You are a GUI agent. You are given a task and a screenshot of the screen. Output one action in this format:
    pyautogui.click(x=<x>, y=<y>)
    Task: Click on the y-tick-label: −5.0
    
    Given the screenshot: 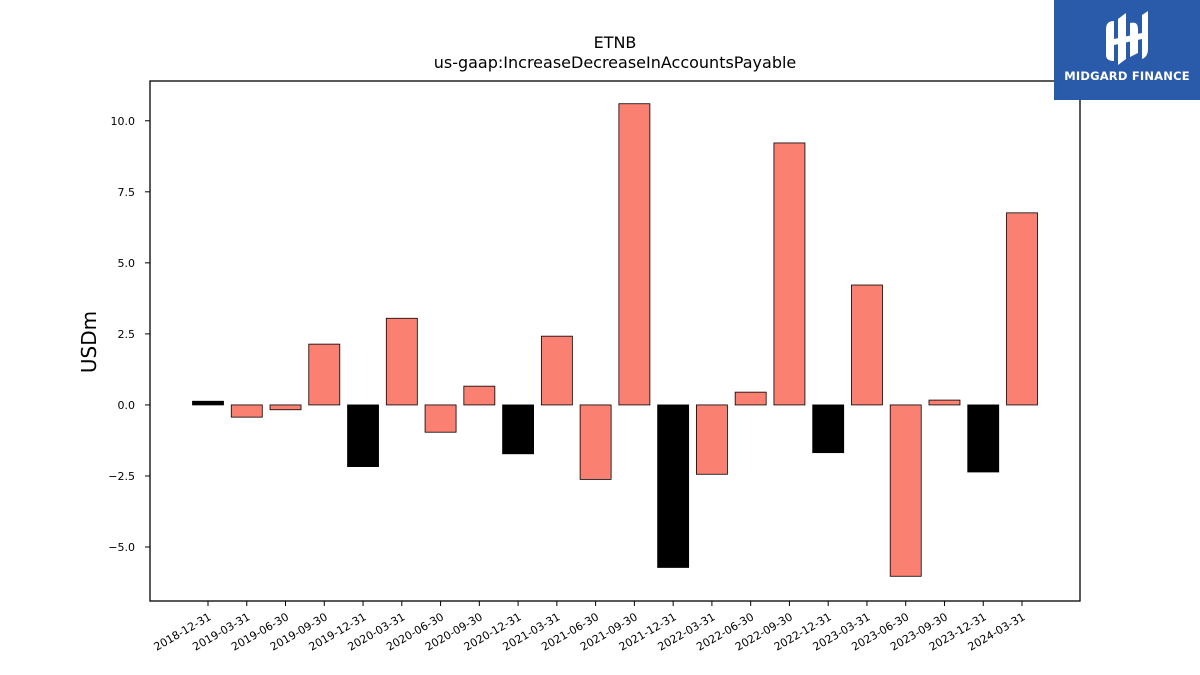 What is the action you would take?
    pyautogui.click(x=121, y=547)
    